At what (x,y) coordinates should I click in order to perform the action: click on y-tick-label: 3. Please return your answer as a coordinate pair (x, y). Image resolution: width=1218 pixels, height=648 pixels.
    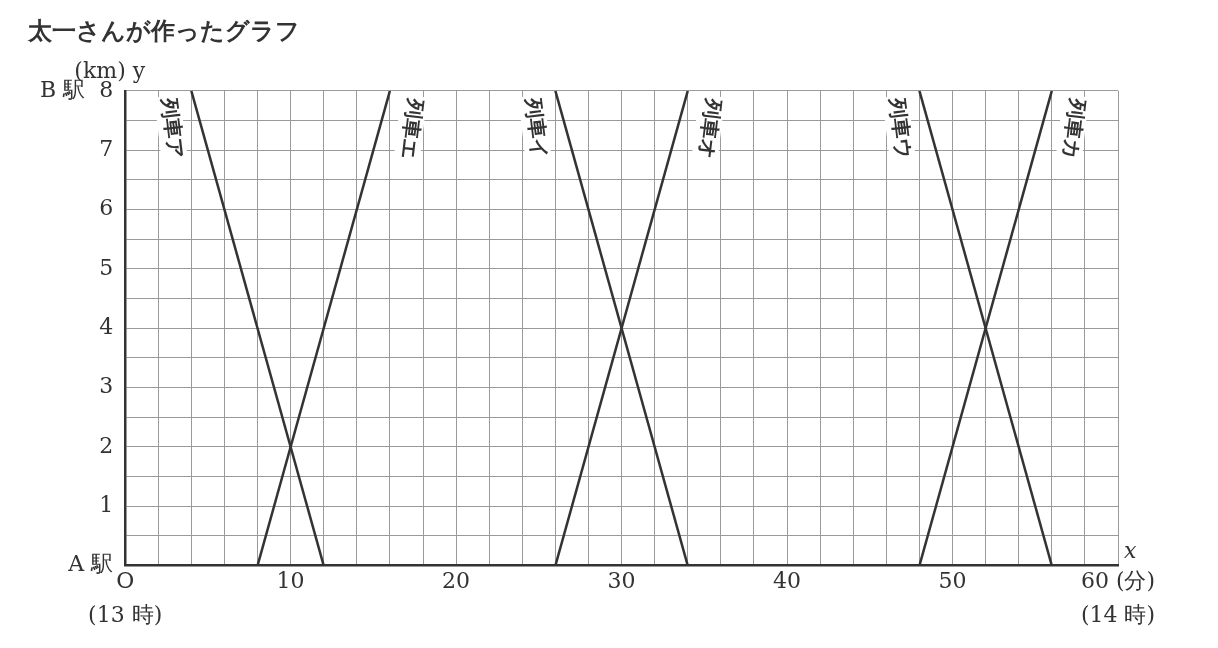
    Looking at the image, I should click on (106, 386).